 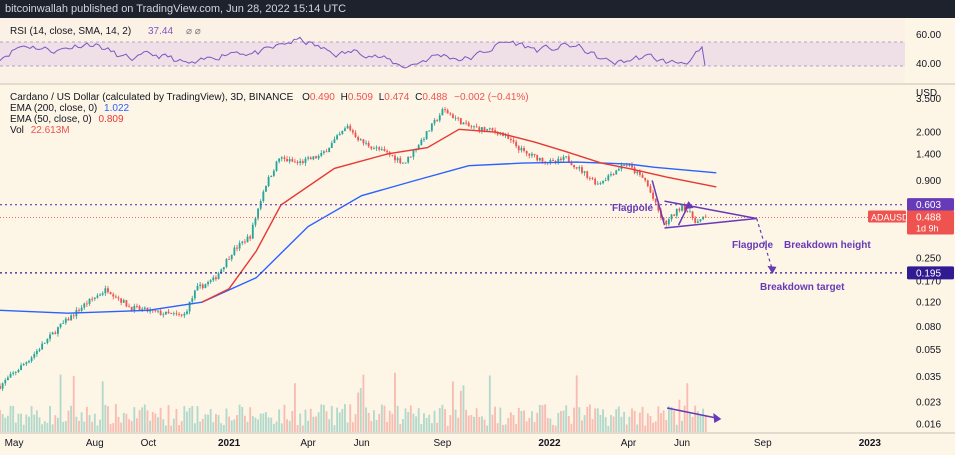 What do you see at coordinates (658, 203) in the screenshot?
I see `flagpole-line` at bounding box center [658, 203].